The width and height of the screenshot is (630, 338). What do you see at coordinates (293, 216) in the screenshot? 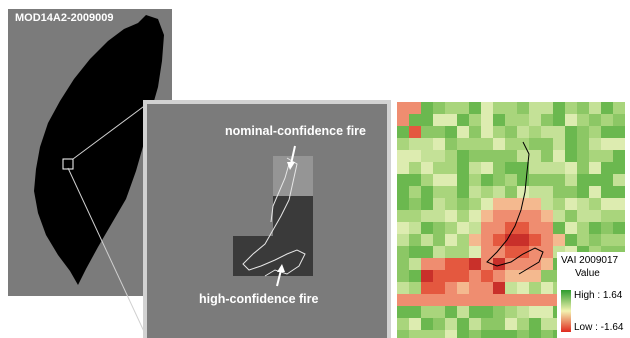
I see `fire-pixel` at bounding box center [293, 216].